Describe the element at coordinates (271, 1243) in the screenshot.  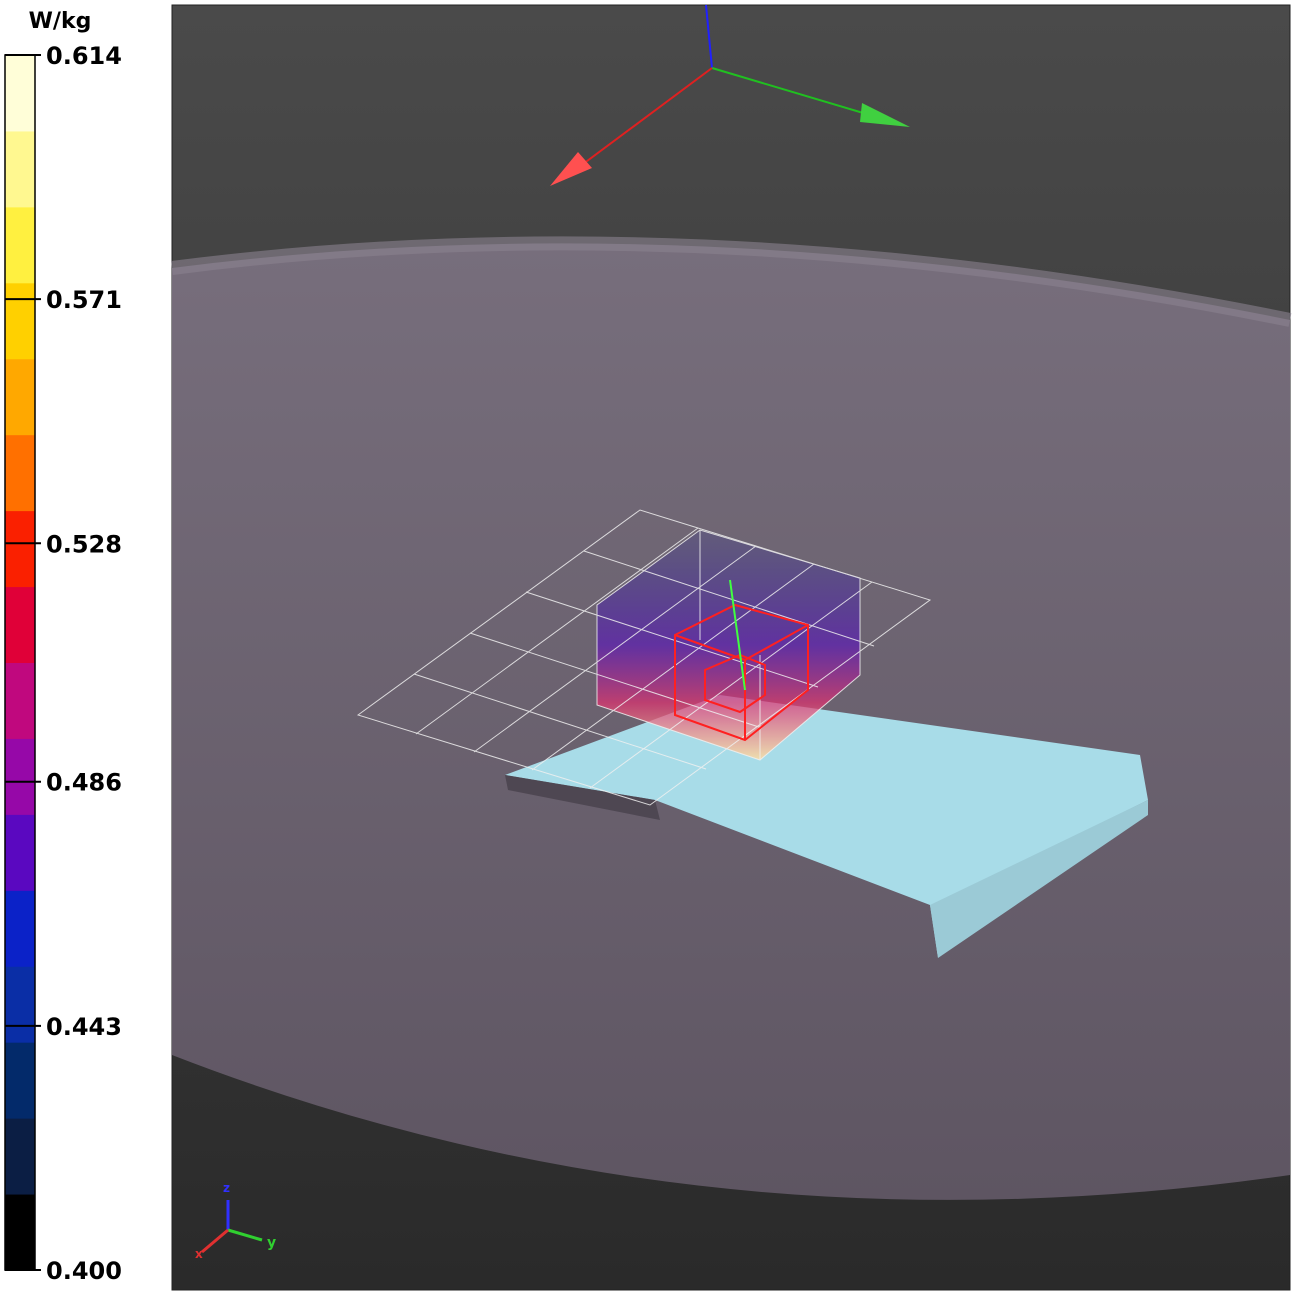
I see `axis-label: y` at that location.